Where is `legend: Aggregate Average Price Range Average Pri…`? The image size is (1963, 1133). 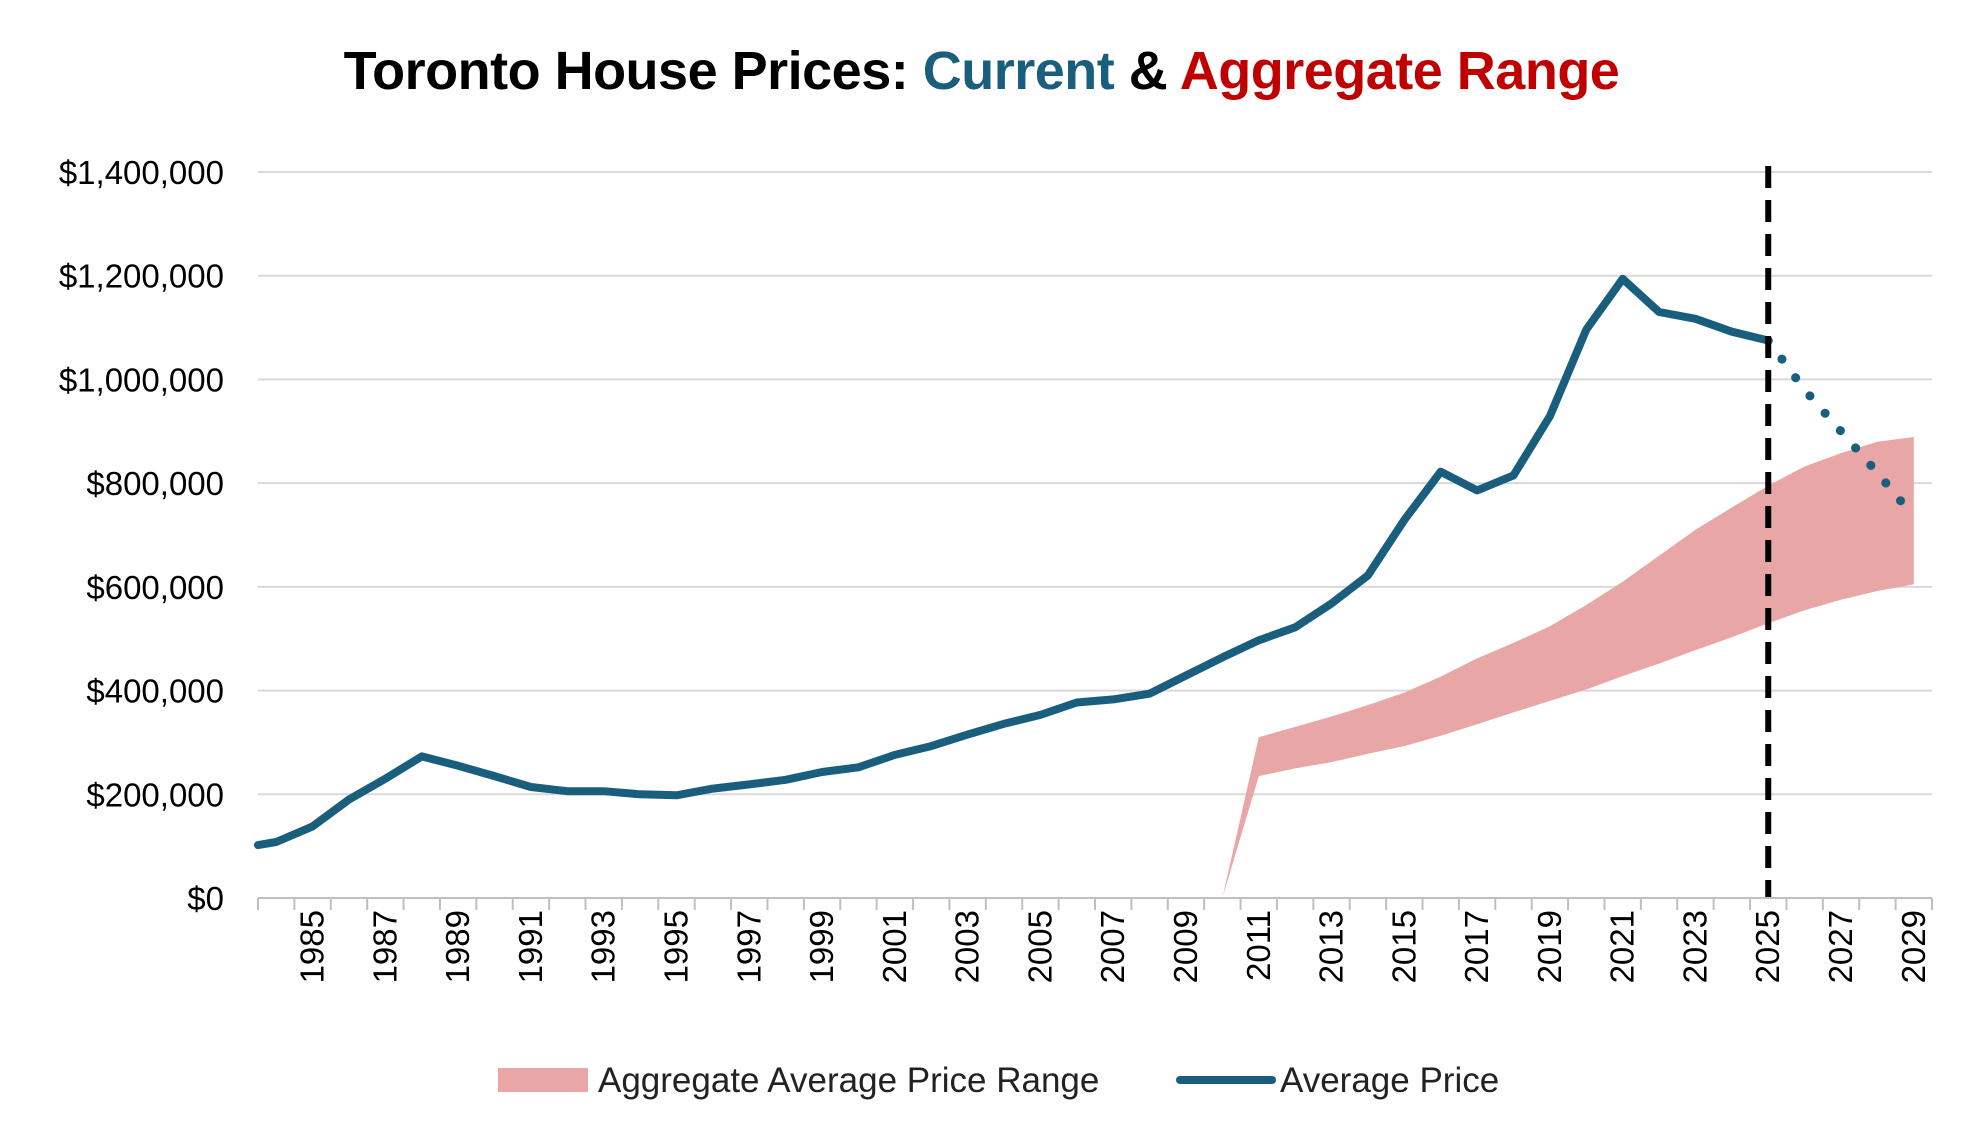 legend: Aggregate Average Price Range Average Pri… is located at coordinates (998, 1080).